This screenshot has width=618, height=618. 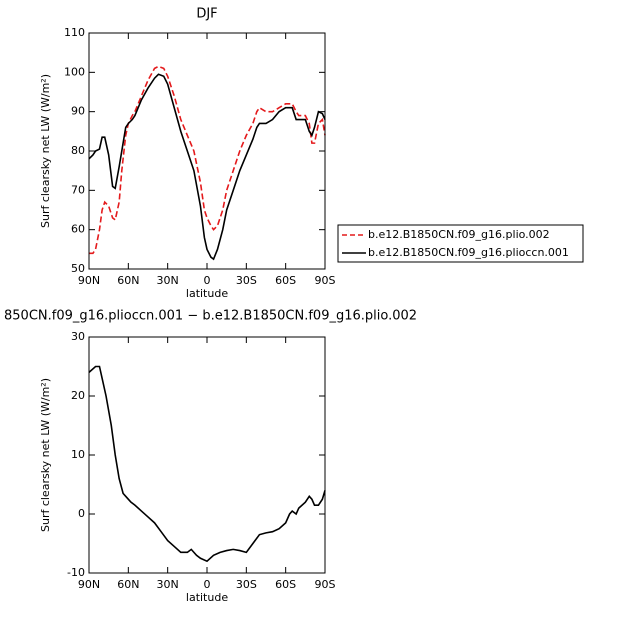 I want to click on y-tick-label: 60, so click(x=78, y=229).